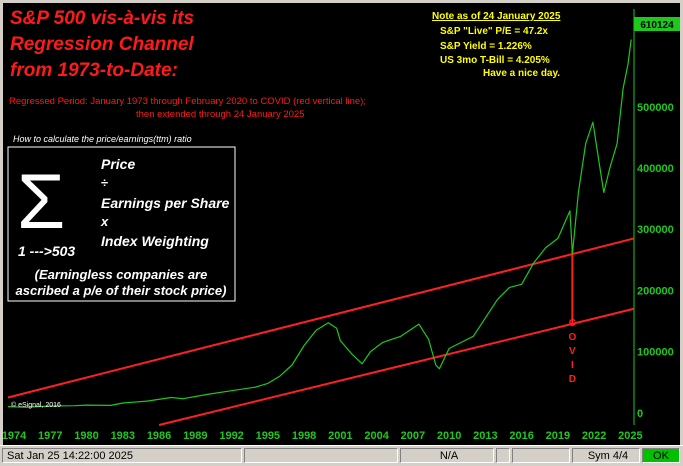 Image resolution: width=683 pixels, height=466 pixels. I want to click on chart-title-line-1: S&P 500 vis-à-vis its, so click(102, 18).